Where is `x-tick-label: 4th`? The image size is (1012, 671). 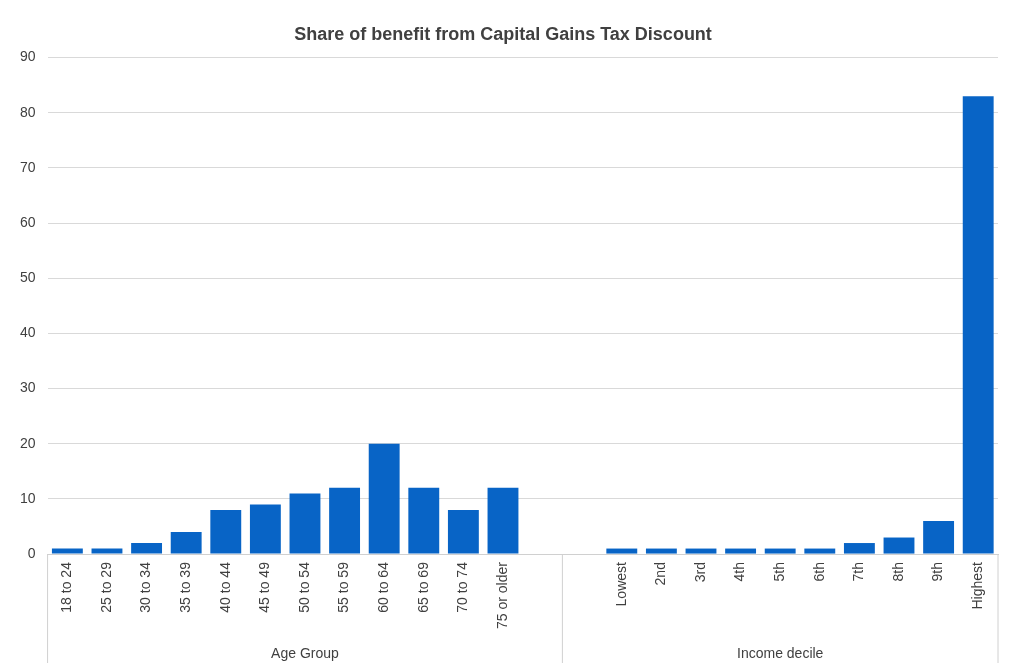 x-tick-label: 4th is located at coordinates (739, 572).